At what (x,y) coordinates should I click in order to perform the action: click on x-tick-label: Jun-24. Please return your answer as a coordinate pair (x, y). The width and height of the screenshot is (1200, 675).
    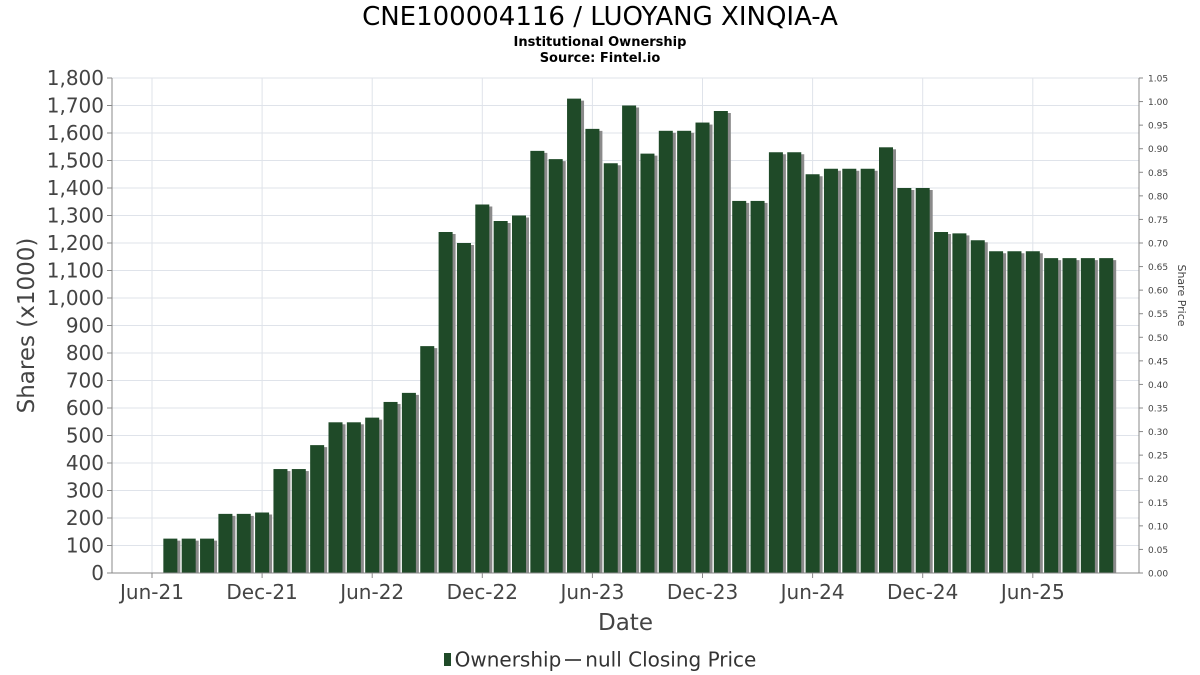
    Looking at the image, I should click on (812, 592).